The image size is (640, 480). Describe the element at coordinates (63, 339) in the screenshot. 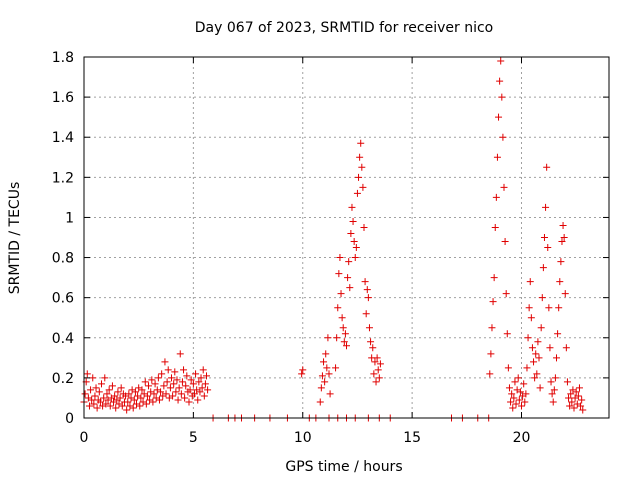

I see `y-tick-label: 0.4` at that location.